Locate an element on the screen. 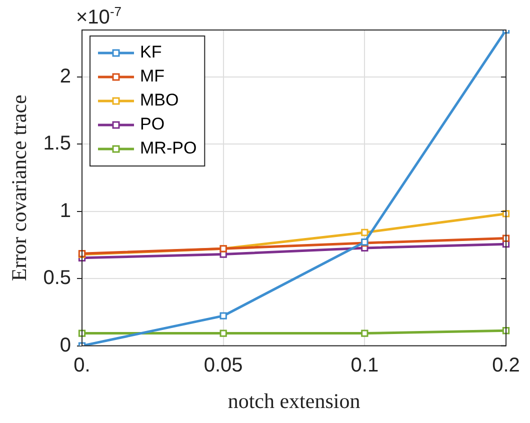 Image resolution: width=530 pixels, height=423 pixels. y-tick-label: 1 is located at coordinates (66, 211).